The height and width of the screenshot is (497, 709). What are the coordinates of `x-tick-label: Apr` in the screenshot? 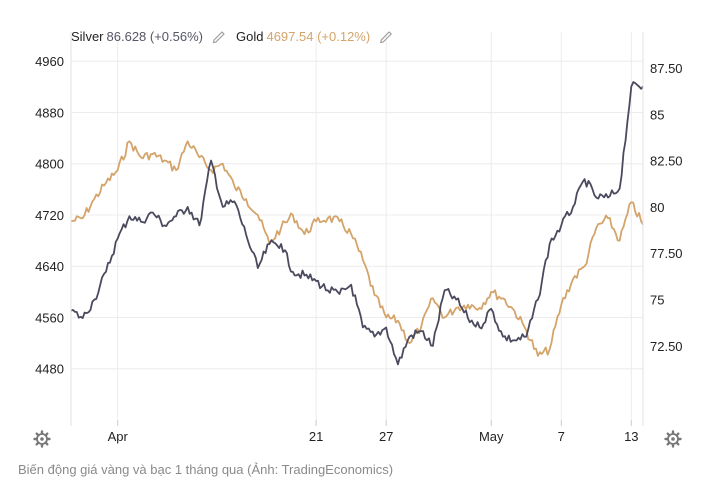 It's located at (118, 436).